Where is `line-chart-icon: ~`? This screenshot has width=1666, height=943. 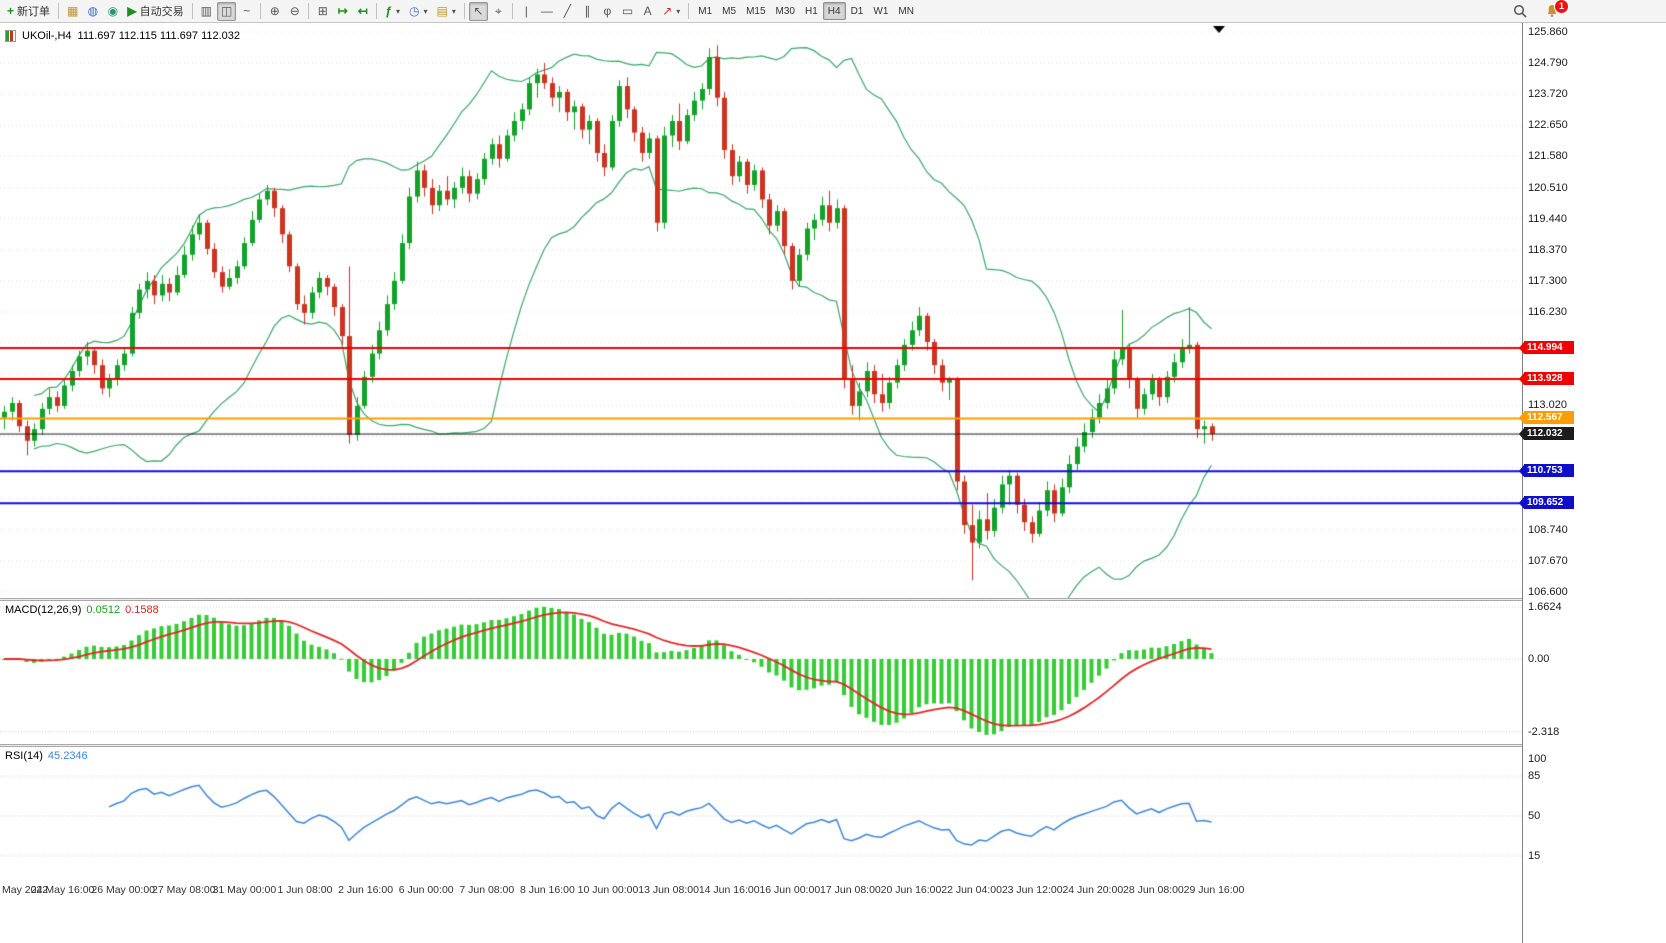 line-chart-icon: ~ is located at coordinates (247, 11).